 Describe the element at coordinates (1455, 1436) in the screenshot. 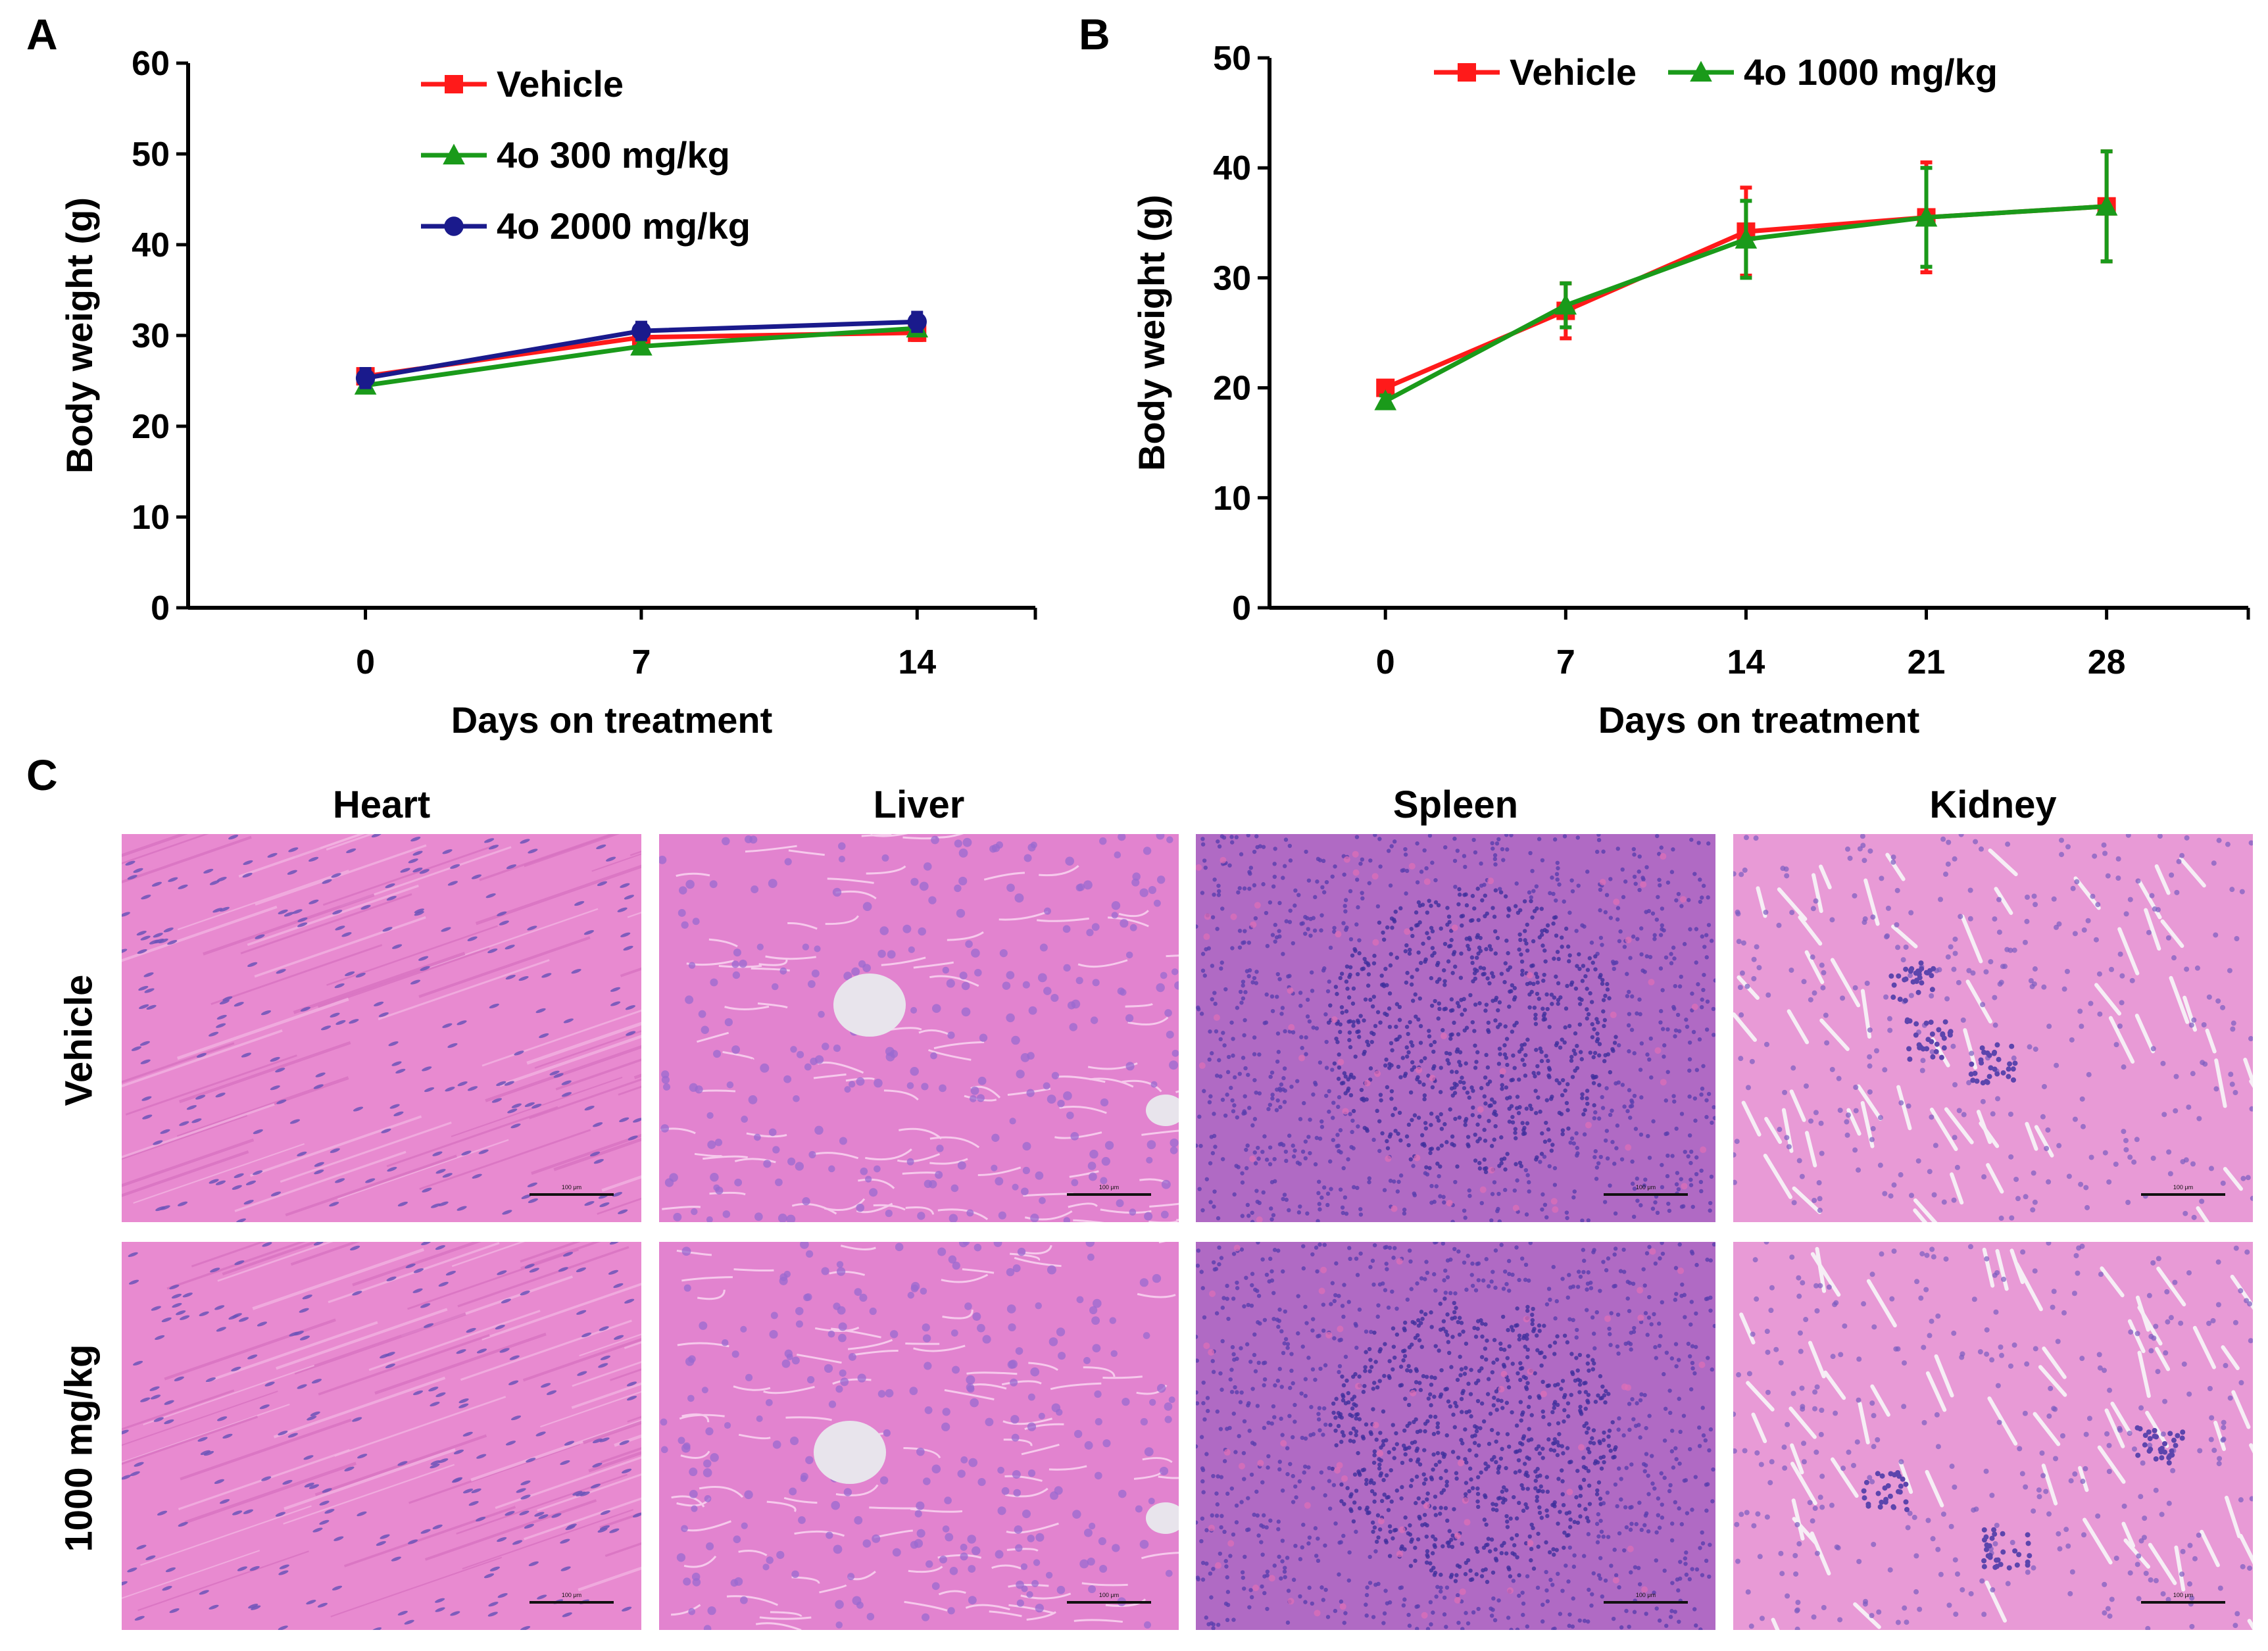

I see `histology-image-spleen-dose` at that location.